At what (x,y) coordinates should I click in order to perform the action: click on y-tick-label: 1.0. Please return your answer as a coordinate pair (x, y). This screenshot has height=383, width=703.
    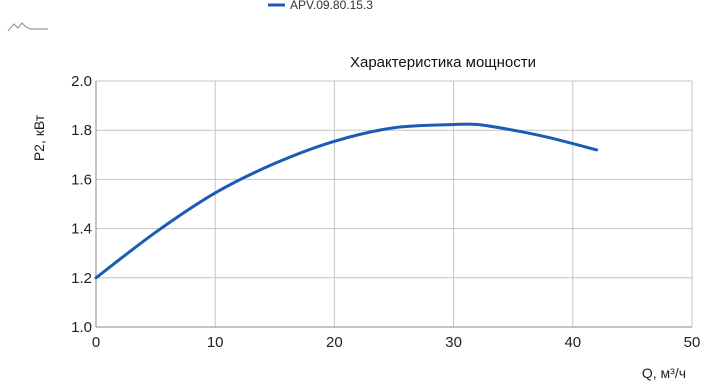
    Looking at the image, I should click on (81, 327).